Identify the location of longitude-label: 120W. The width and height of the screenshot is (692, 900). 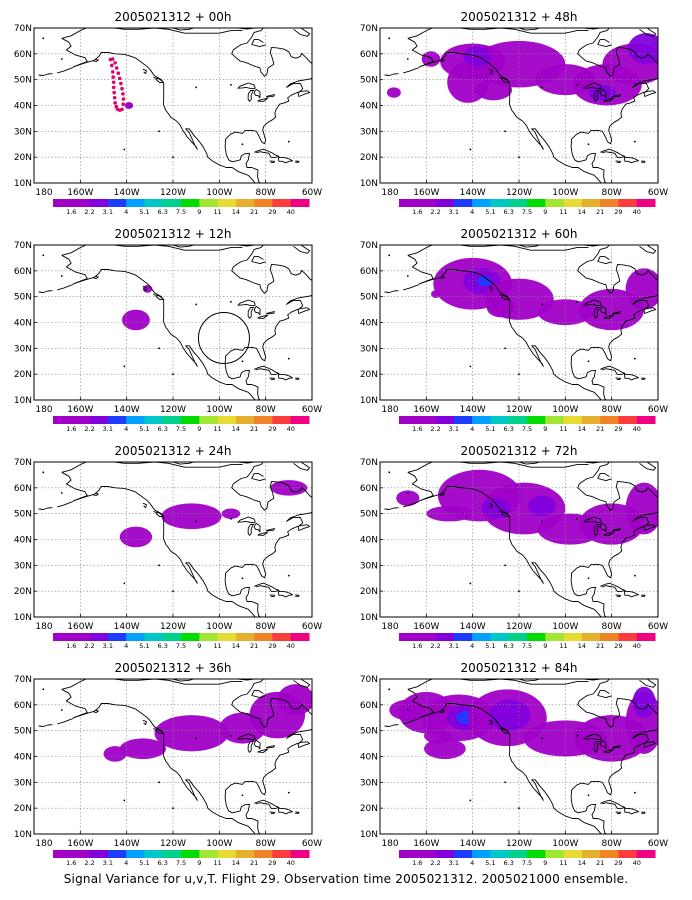
(173, 410).